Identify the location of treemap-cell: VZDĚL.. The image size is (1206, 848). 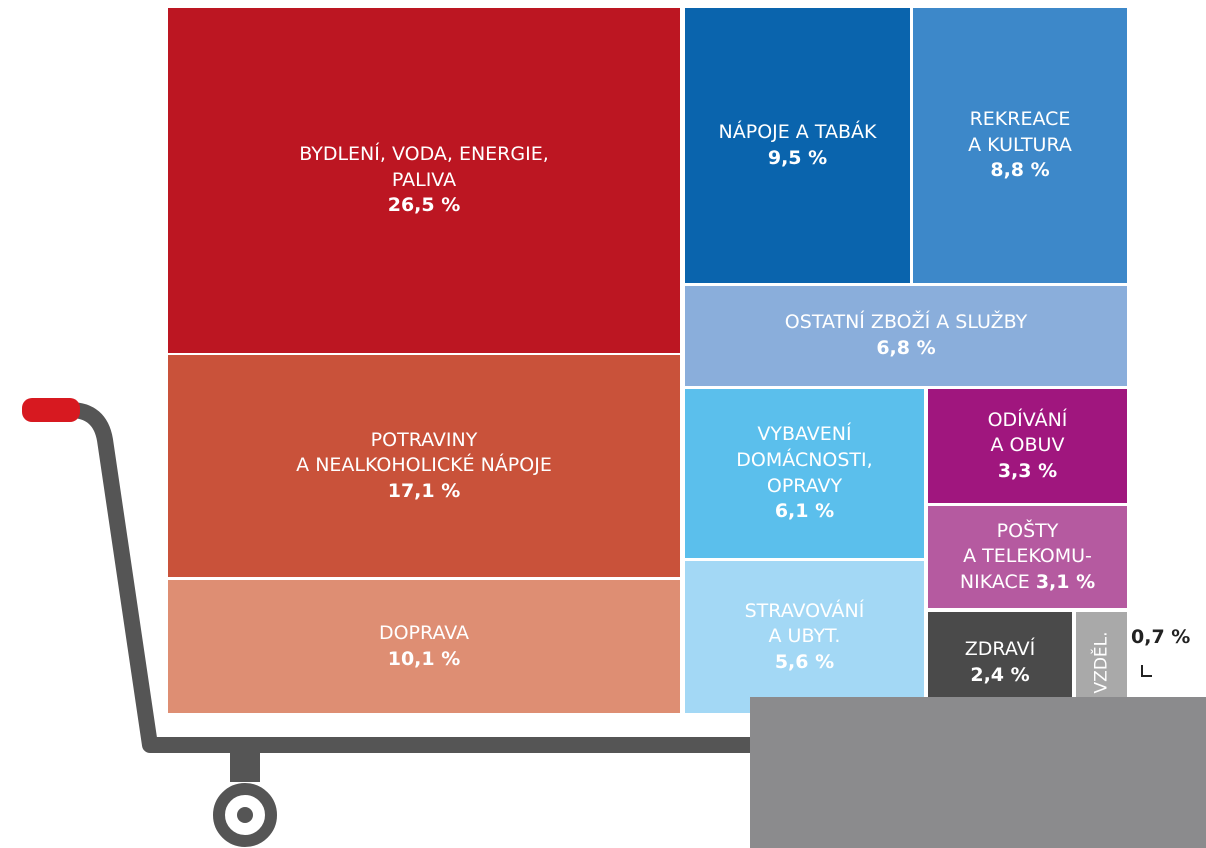
(1101, 662).